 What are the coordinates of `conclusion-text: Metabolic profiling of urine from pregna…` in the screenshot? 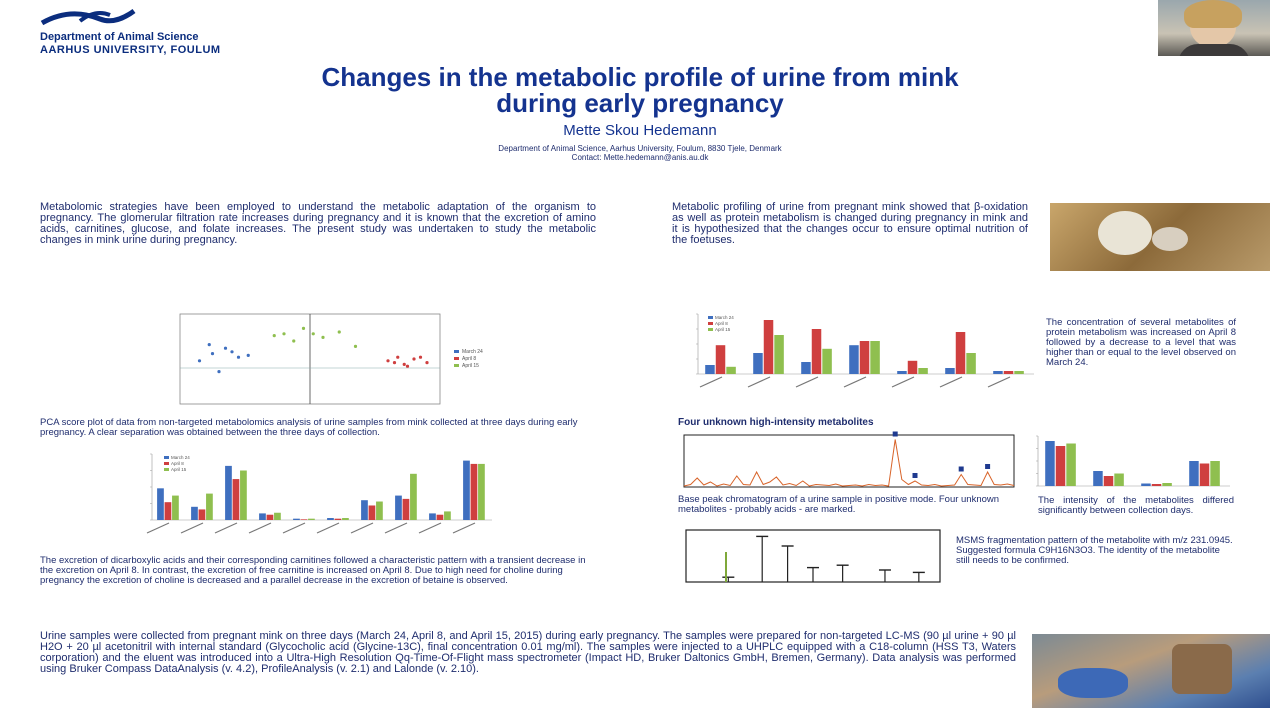 It's located at (850, 223).